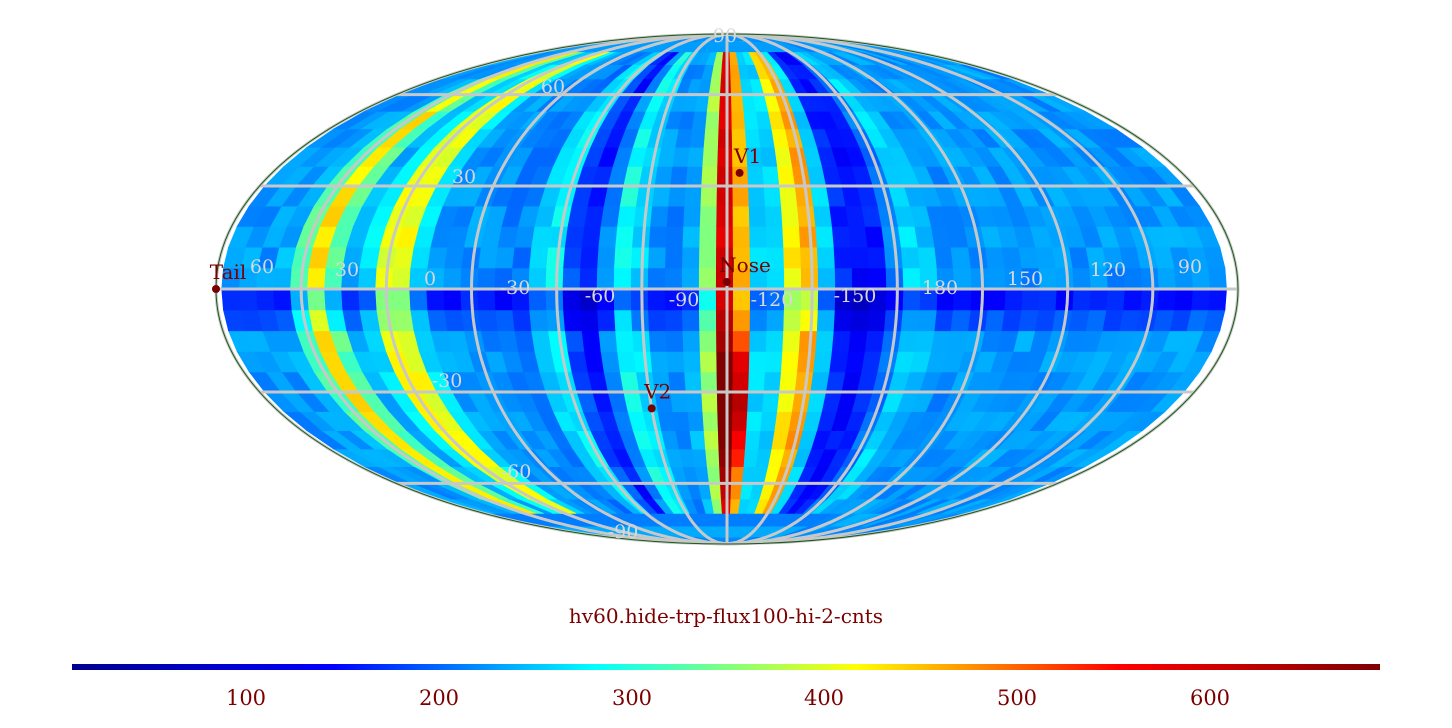 This screenshot has width=1452, height=728. I want to click on marker-label: V2, so click(657, 391).